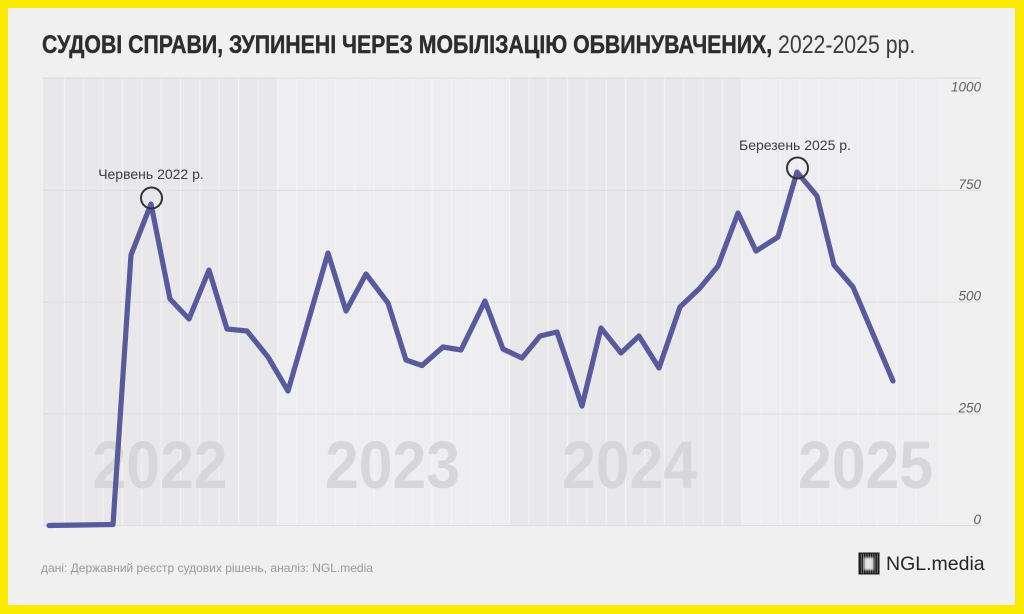 This screenshot has height=614, width=1024. Describe the element at coordinates (969, 184) in the screenshot. I see `svg-text: 750` at that location.